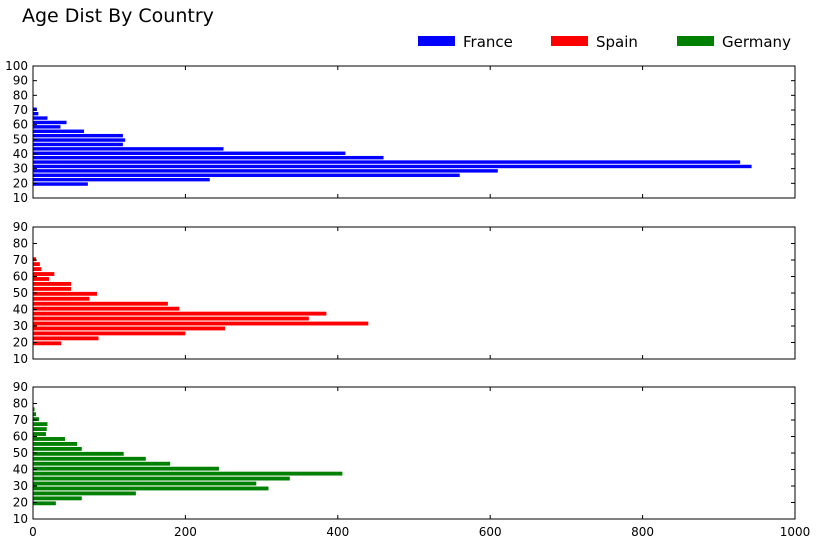 The image size is (820, 545). Describe the element at coordinates (756, 42) in the screenshot. I see `legend-label-germany: Germany` at that location.